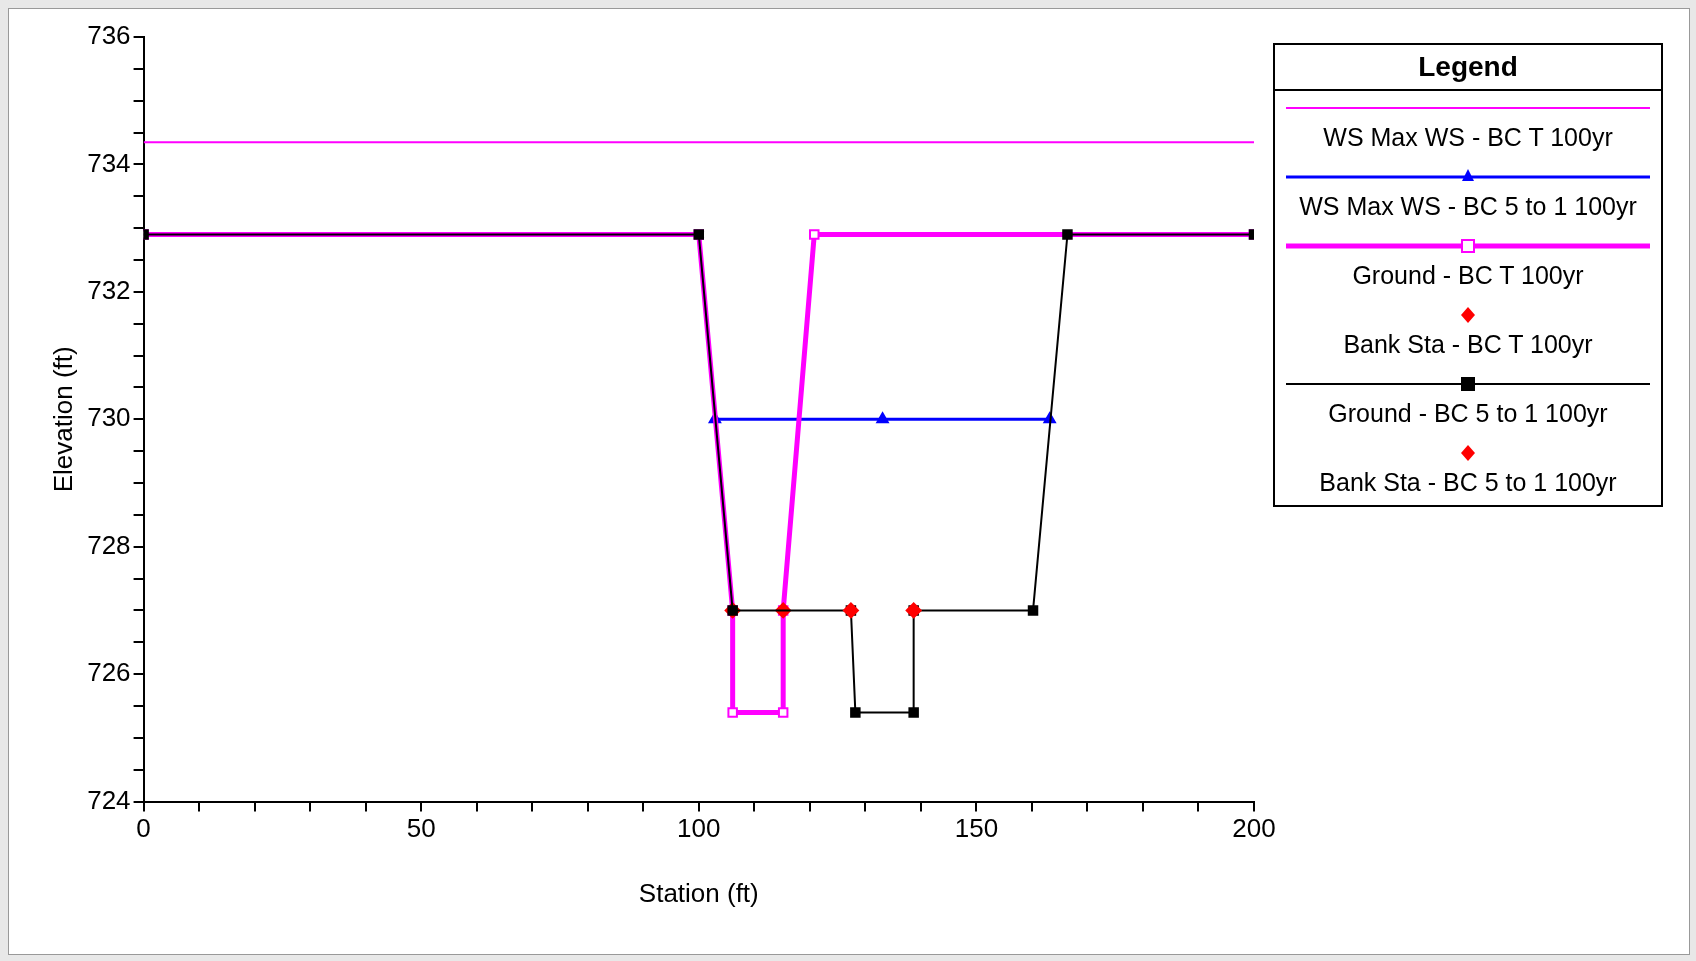 The image size is (1696, 961). What do you see at coordinates (421, 828) in the screenshot?
I see `x-tick-label: 50` at bounding box center [421, 828].